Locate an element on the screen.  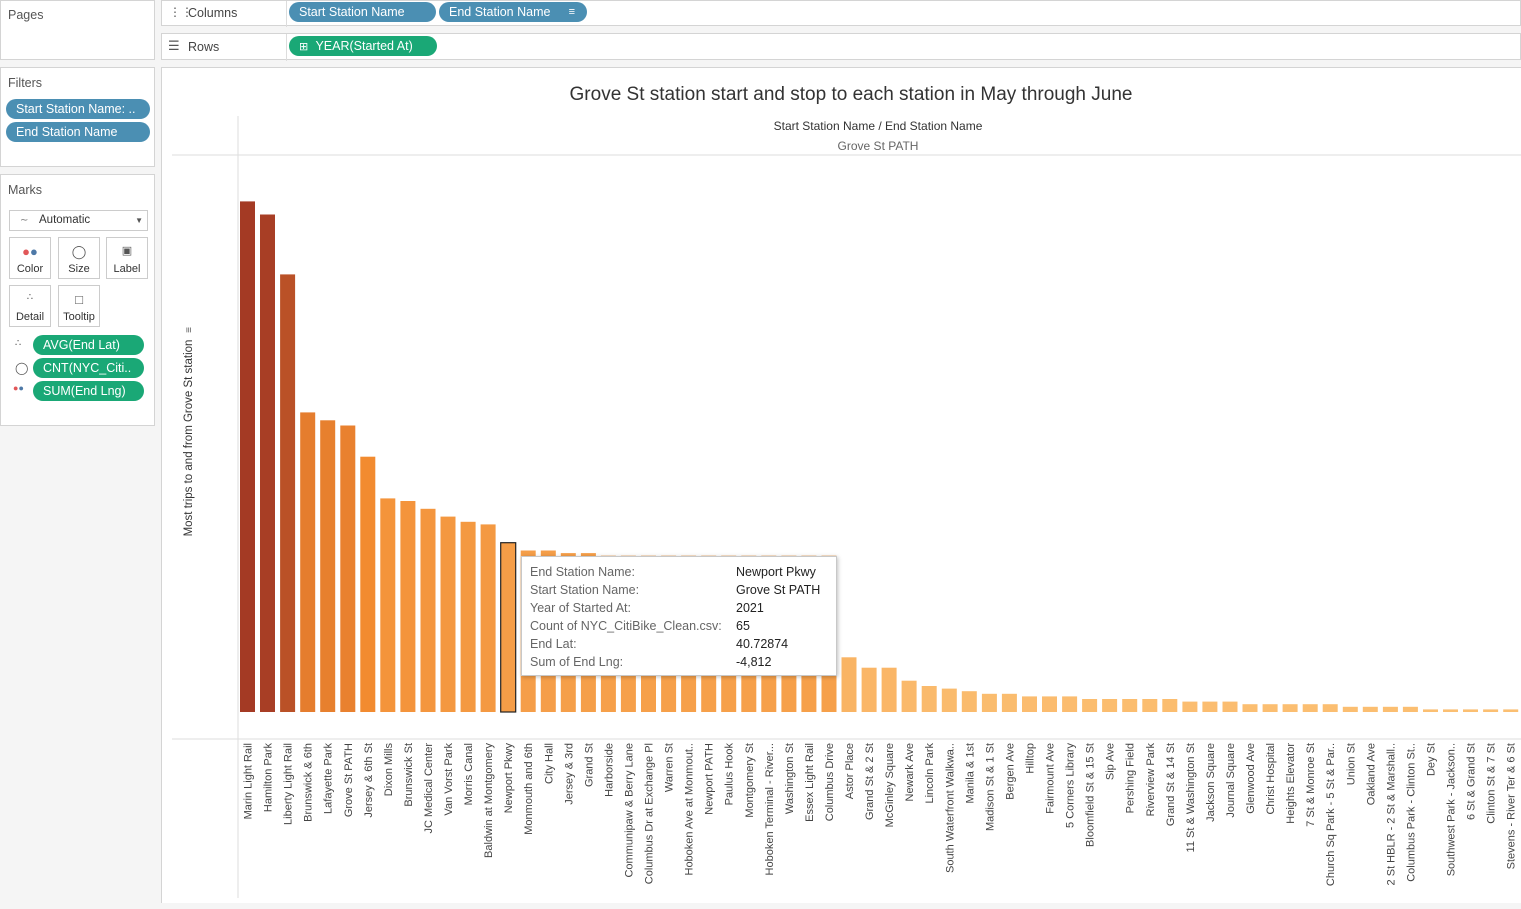
sort-descending-icon: ≡ is located at coordinates (571, 12).